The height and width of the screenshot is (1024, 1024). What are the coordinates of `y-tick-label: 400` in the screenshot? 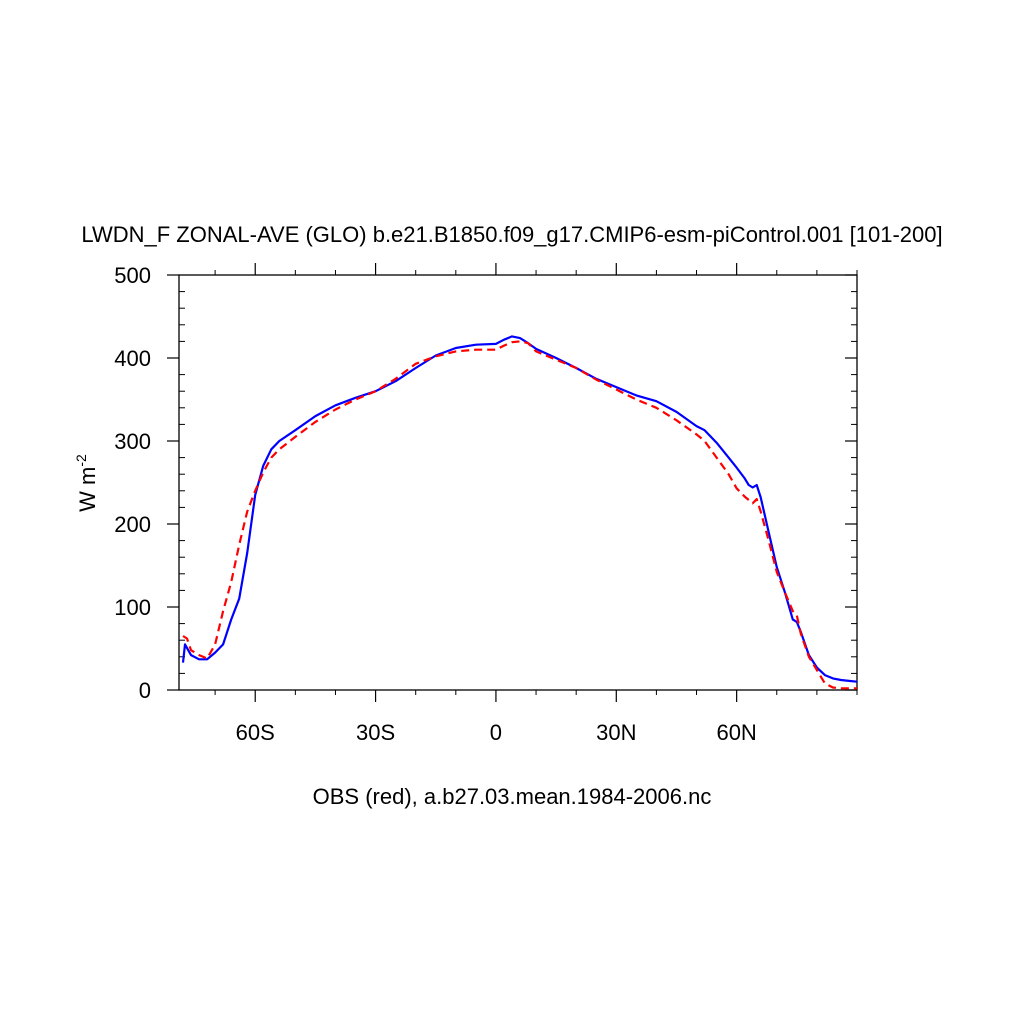 It's located at (132, 358).